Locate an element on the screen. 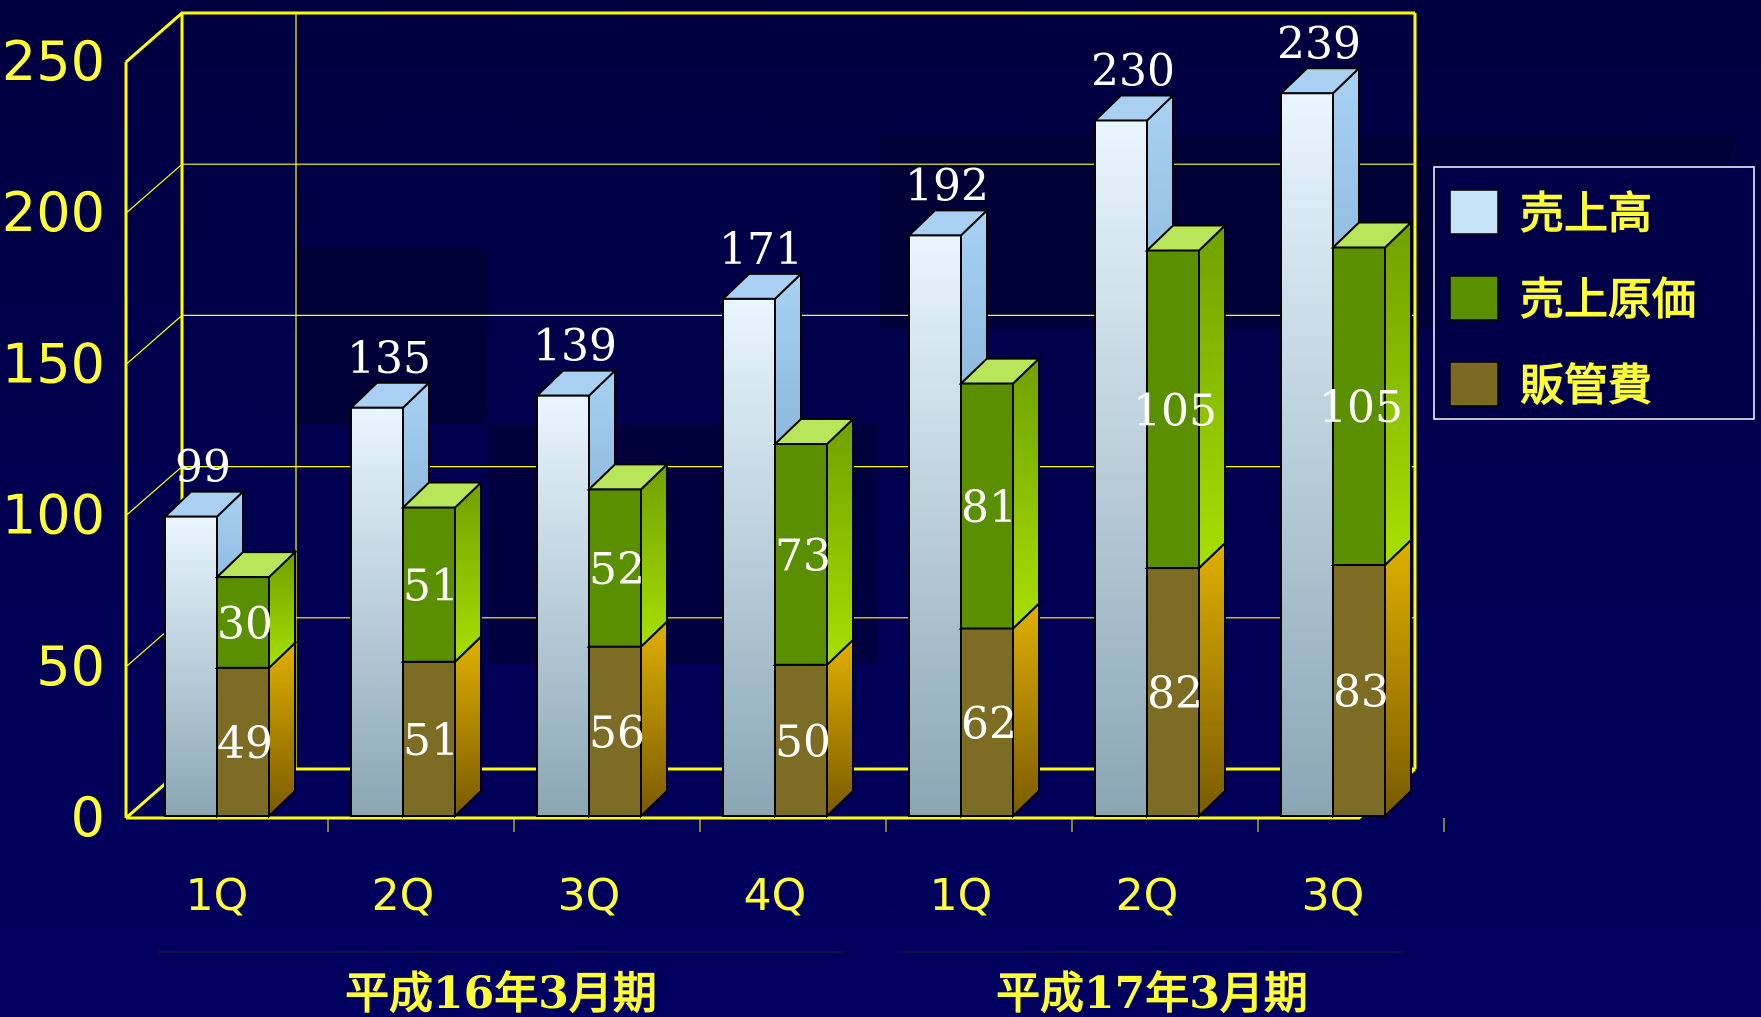  group-label: 平成17年3月期 is located at coordinates (1152, 992).